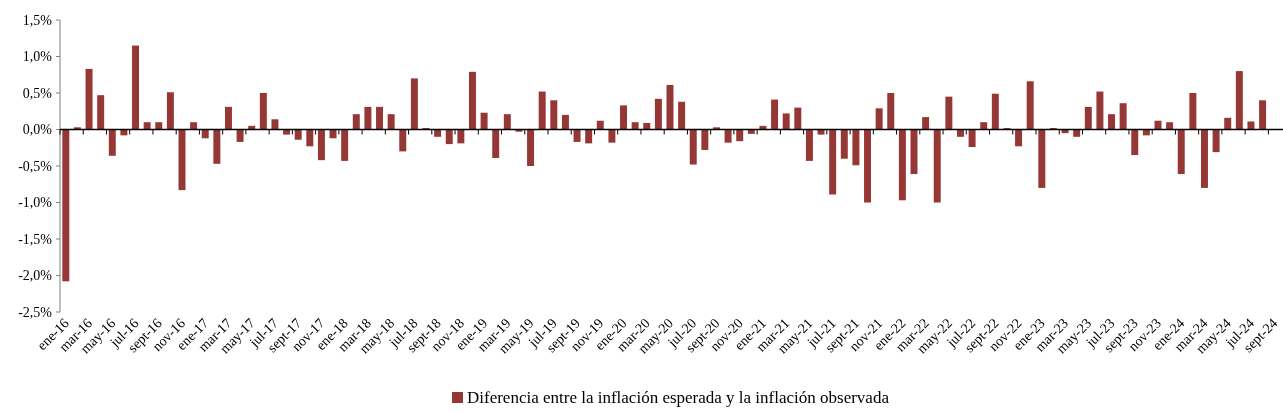 The height and width of the screenshot is (412, 1283). Describe the element at coordinates (678, 397) in the screenshot. I see `legend-label: Diferencia entre la inflación esperada y la inflación observada` at that location.